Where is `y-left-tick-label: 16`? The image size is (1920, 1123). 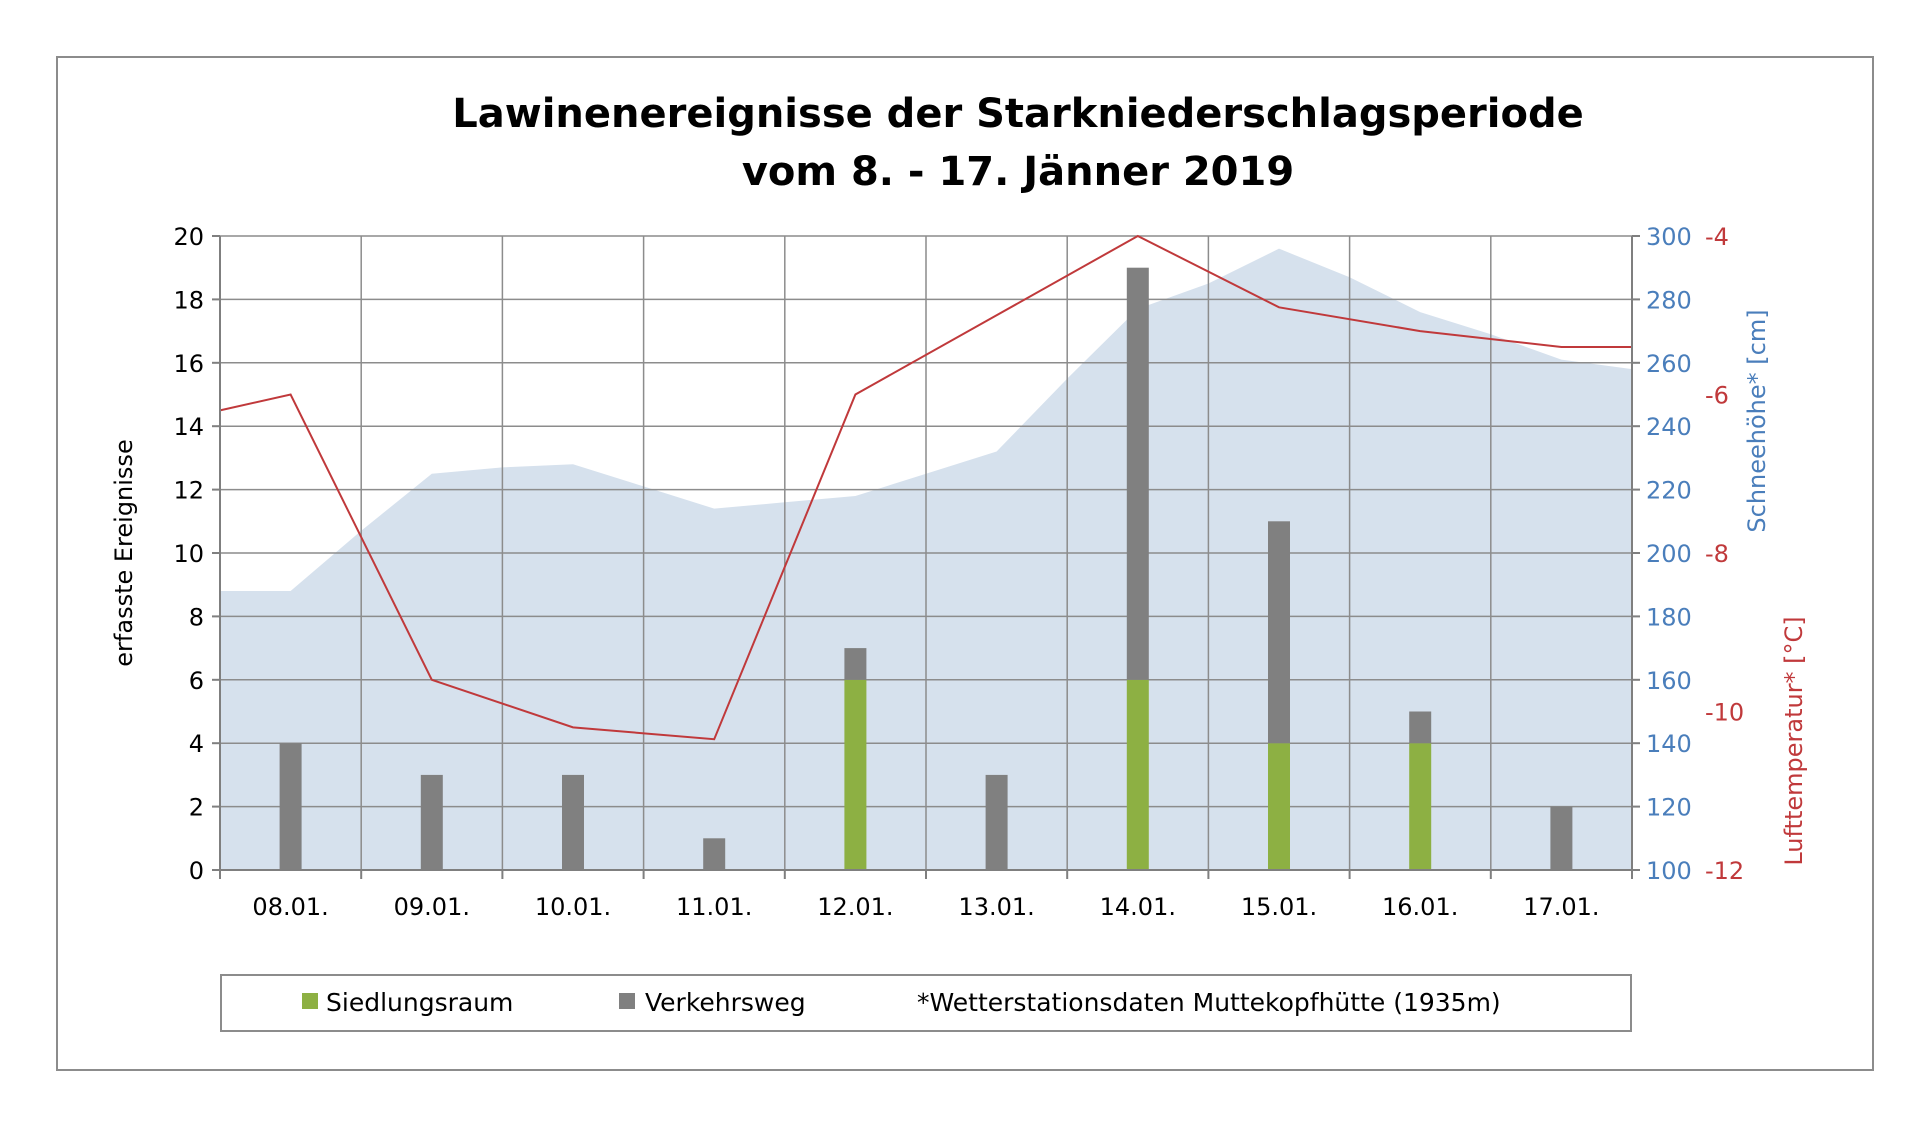
y-left-tick-label: 16 is located at coordinates (188, 364).